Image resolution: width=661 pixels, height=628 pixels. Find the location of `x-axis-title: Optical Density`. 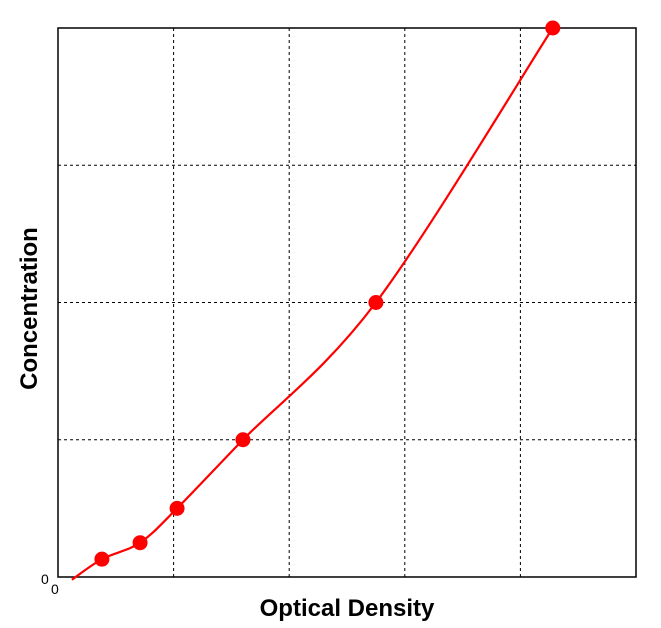

x-axis-title: Optical Density is located at coordinates (347, 608).